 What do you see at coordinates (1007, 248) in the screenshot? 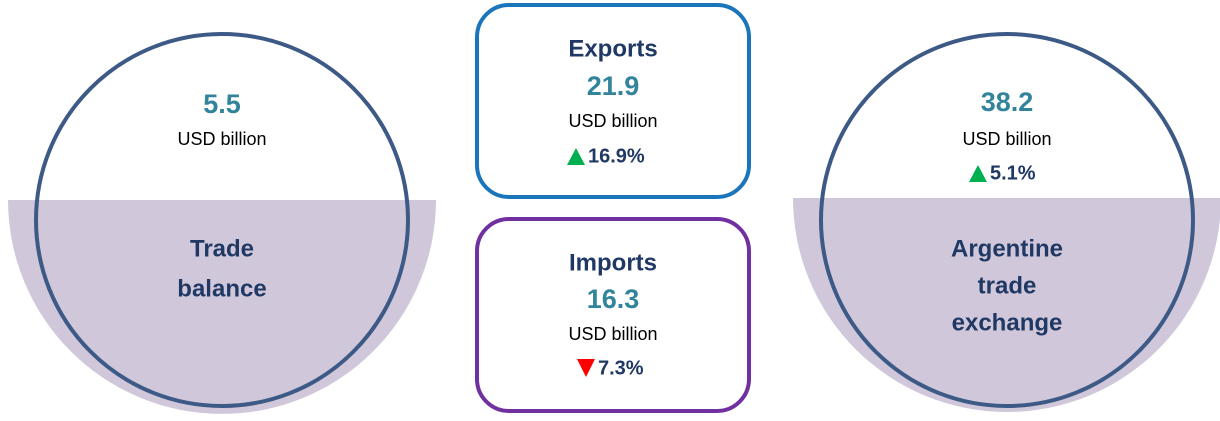
I see `label: Argentine` at bounding box center [1007, 248].